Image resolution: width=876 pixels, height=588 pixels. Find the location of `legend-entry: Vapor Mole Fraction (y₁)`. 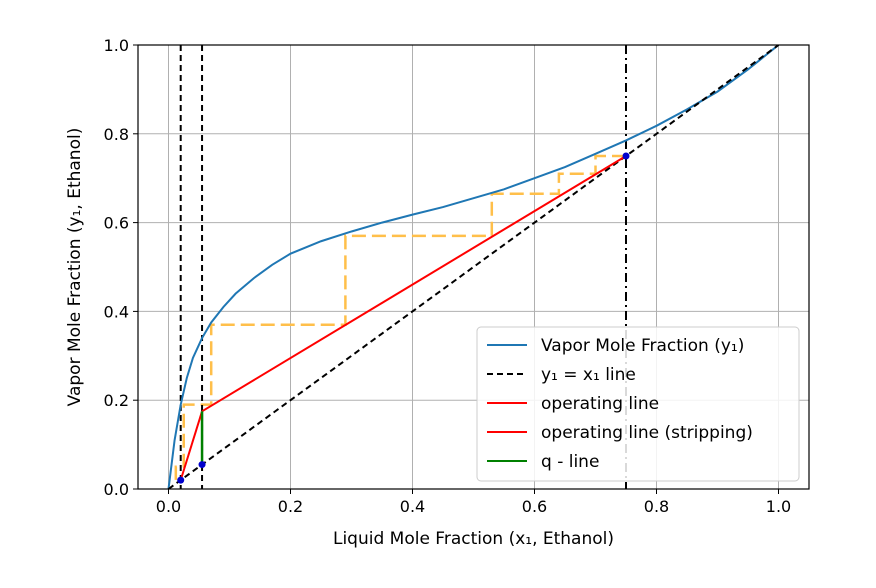

legend-entry: Vapor Mole Fraction (y₁) is located at coordinates (642, 346).